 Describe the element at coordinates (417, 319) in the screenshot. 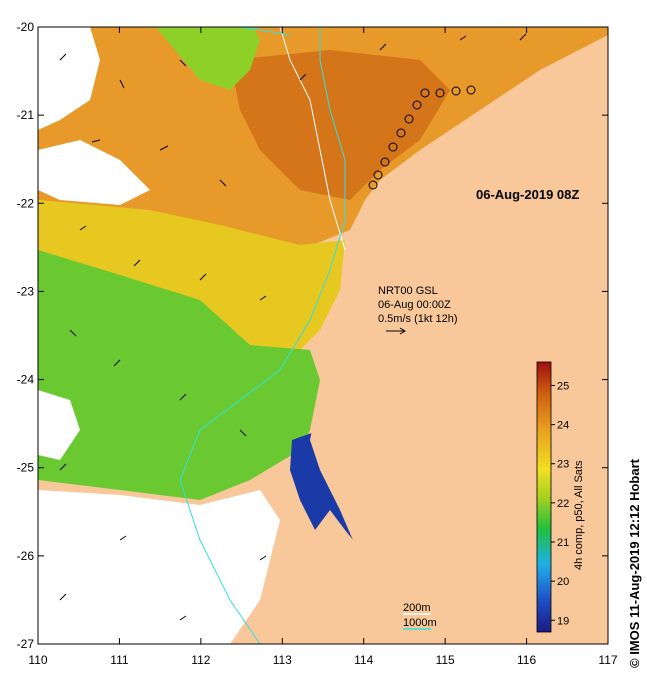

I see `current-info-line3: 0.5m/s (1kt 12h)` at that location.